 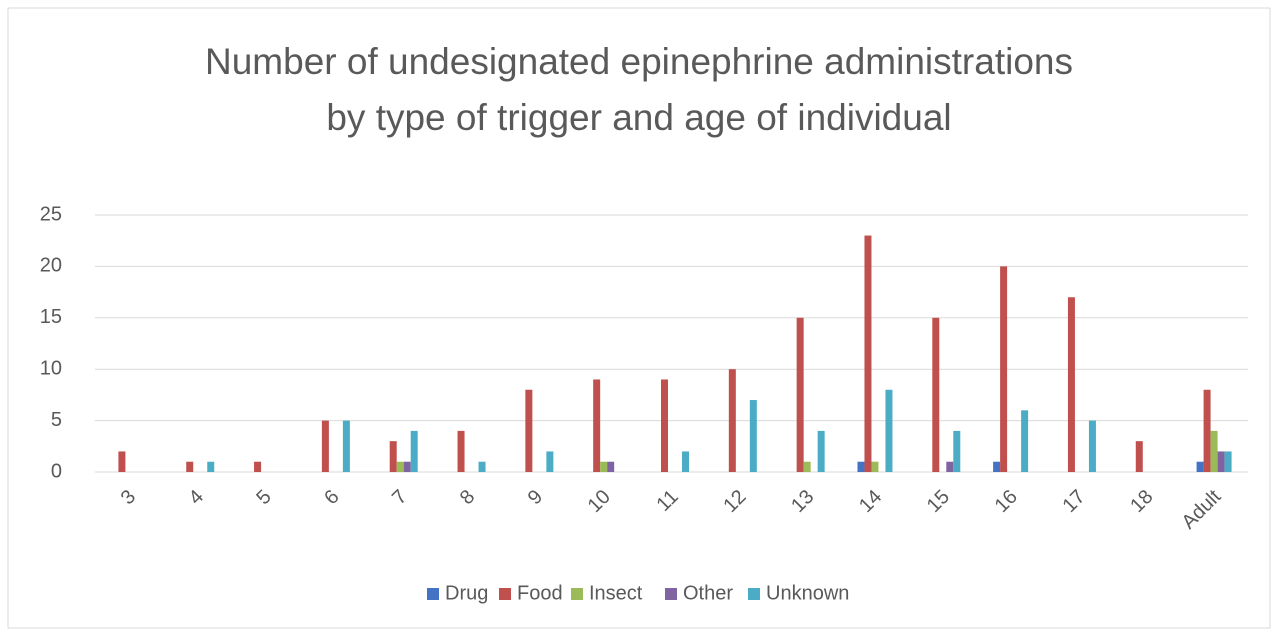 What do you see at coordinates (616, 593) in the screenshot?
I see `legend-label: Insect` at bounding box center [616, 593].